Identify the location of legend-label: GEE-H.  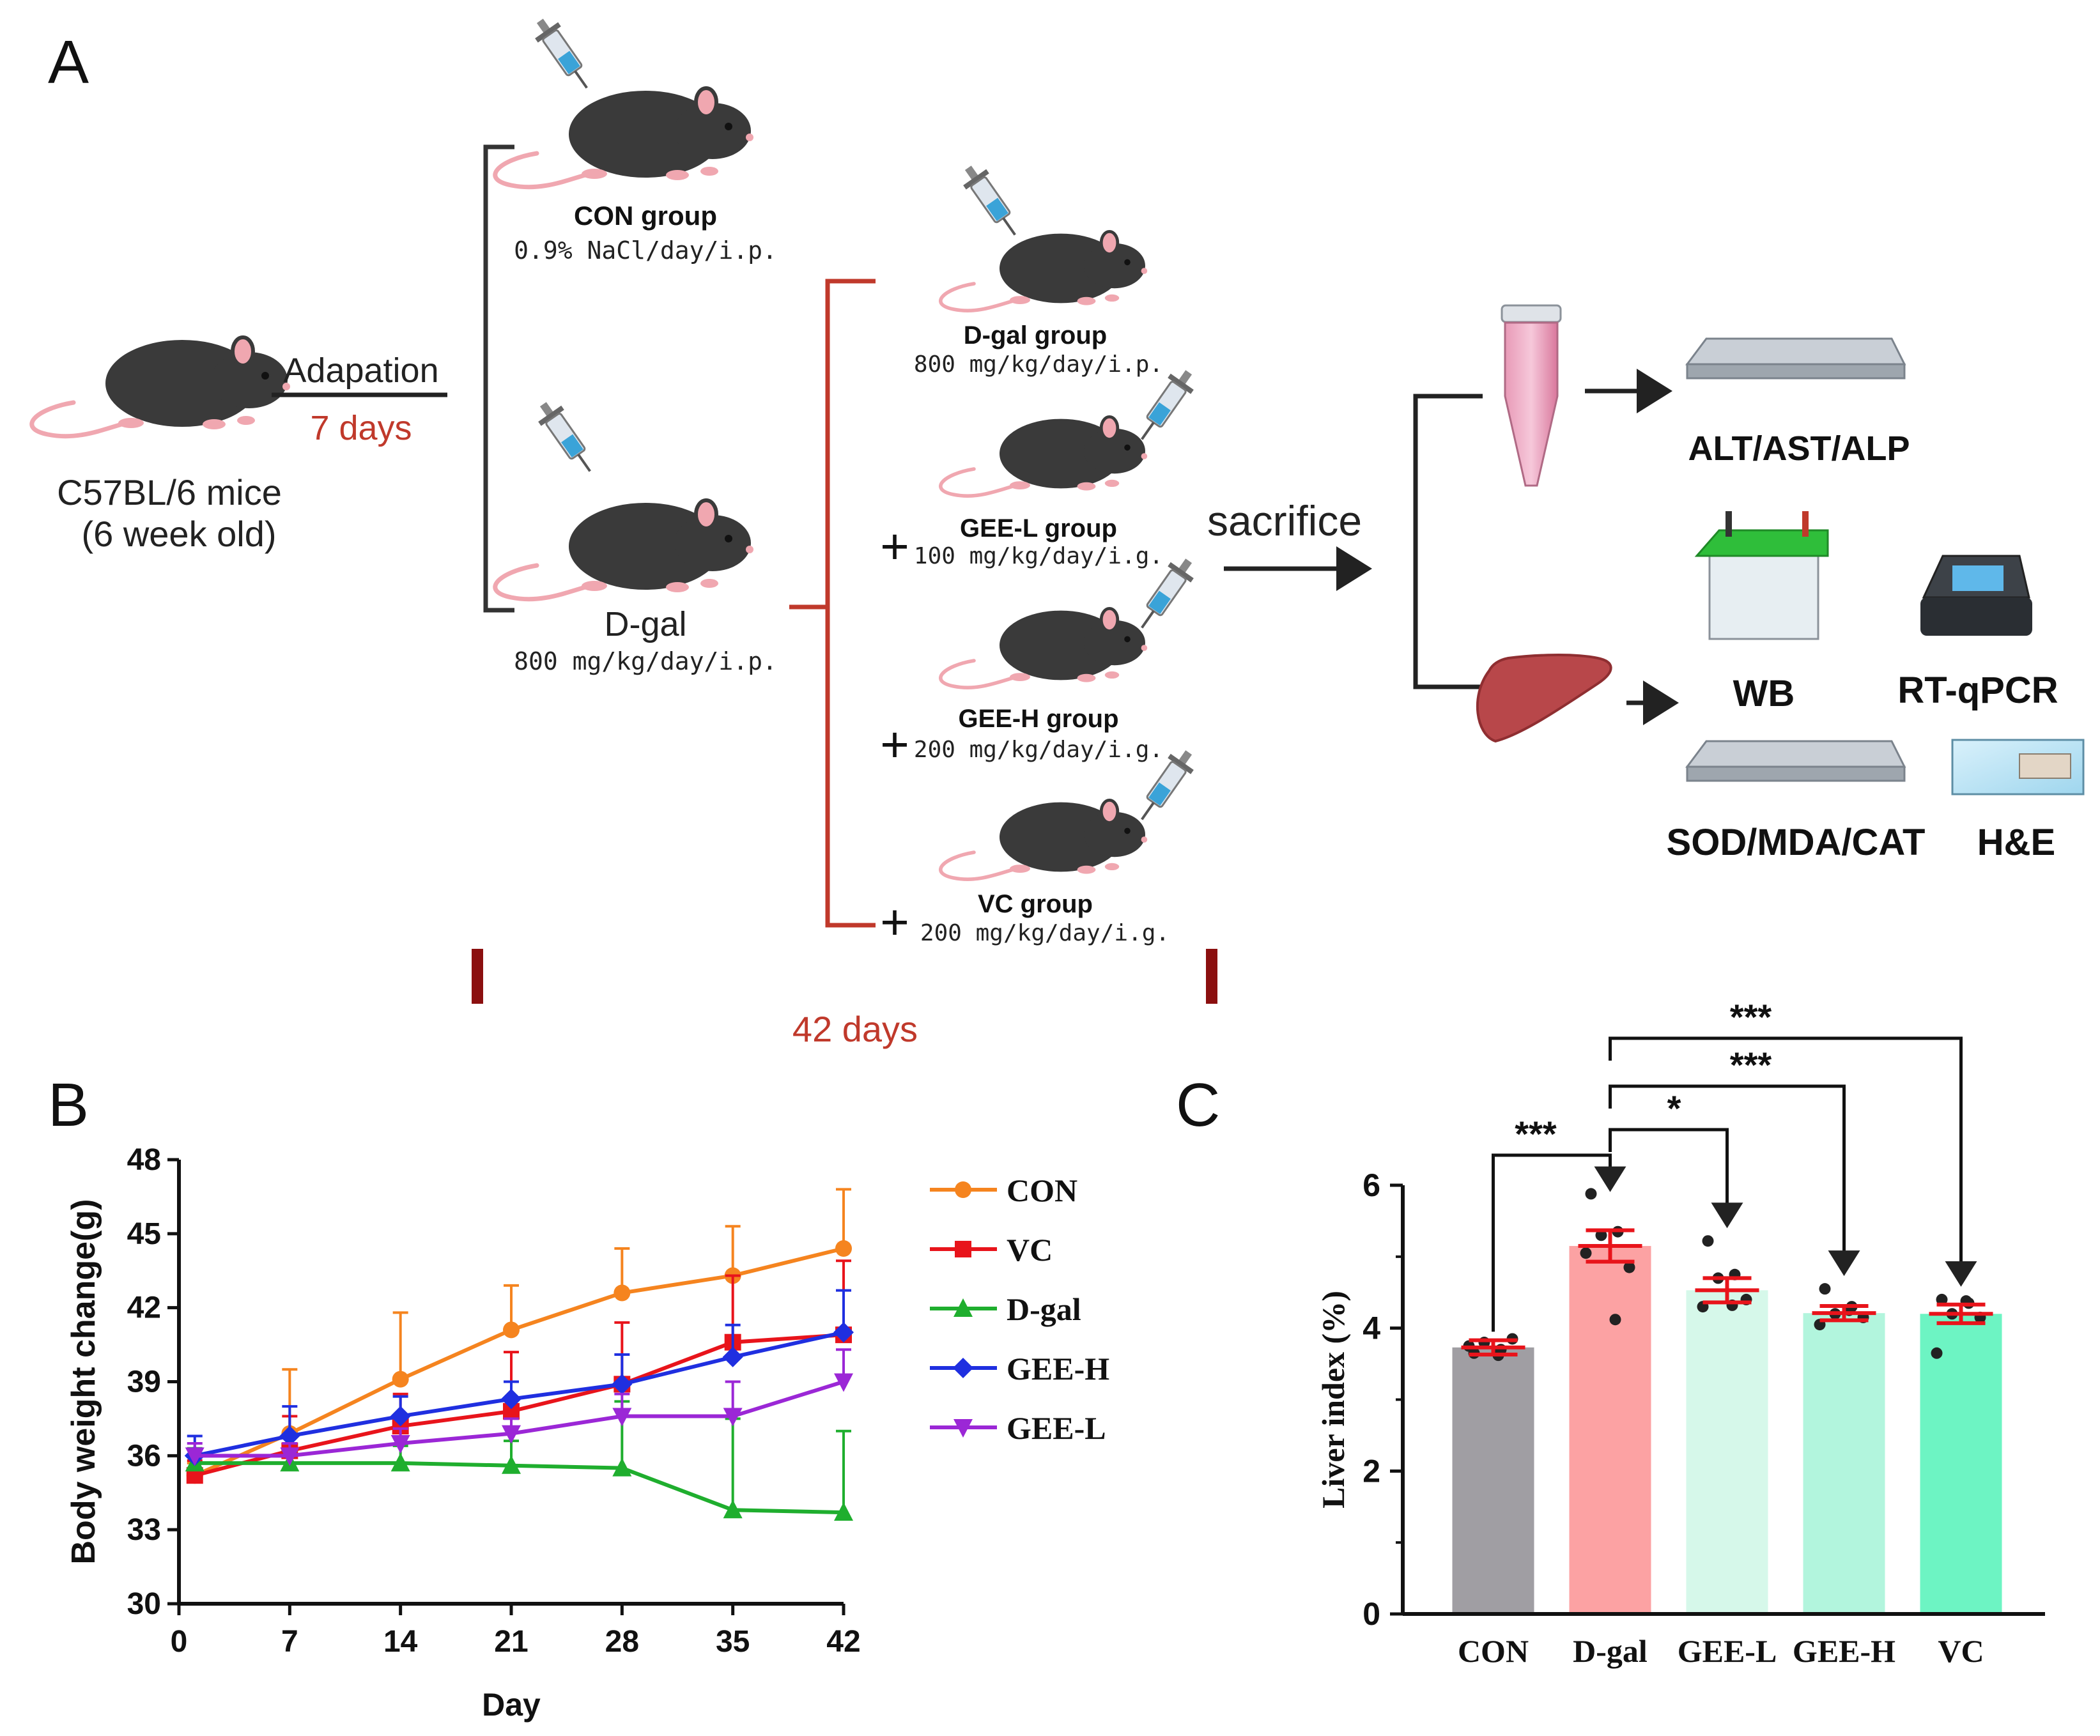
(1058, 1368).